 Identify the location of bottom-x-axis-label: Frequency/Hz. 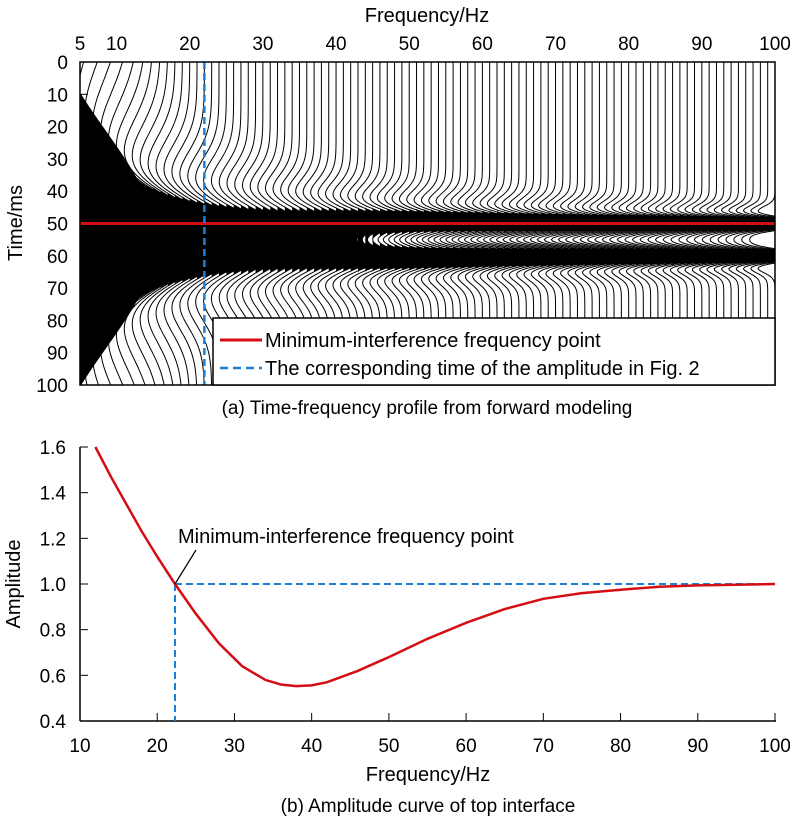
(428, 775).